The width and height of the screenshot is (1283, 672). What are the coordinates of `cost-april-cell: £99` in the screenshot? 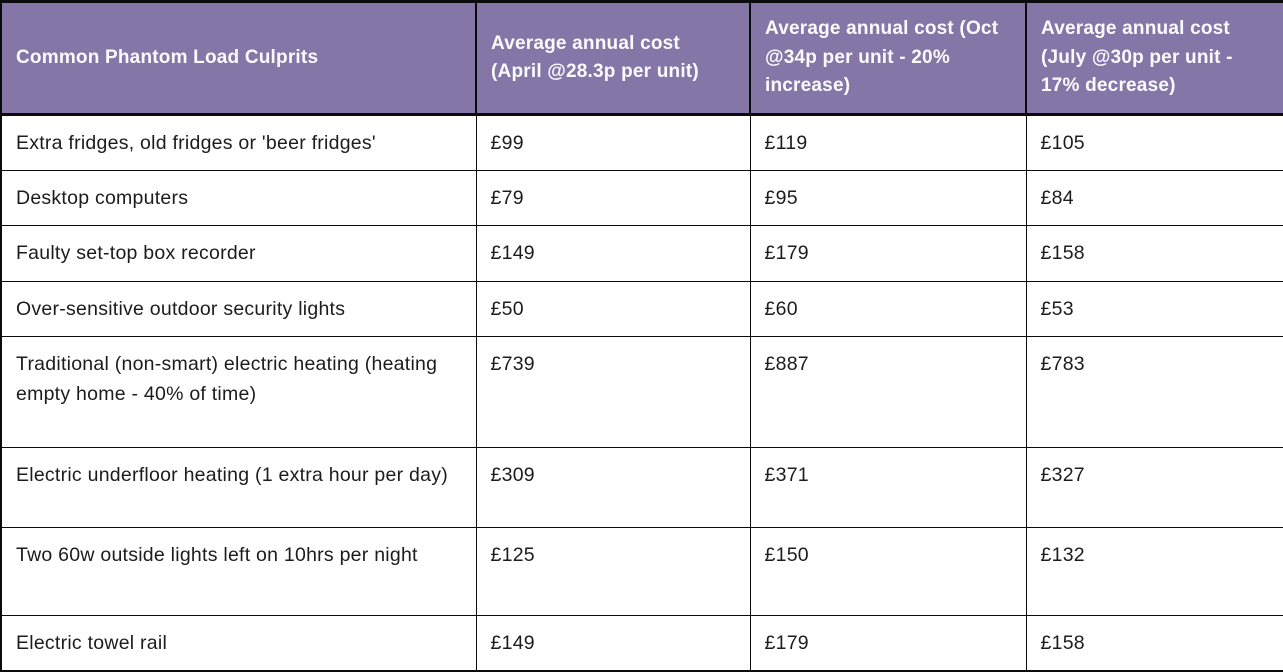 It's located at (613, 142).